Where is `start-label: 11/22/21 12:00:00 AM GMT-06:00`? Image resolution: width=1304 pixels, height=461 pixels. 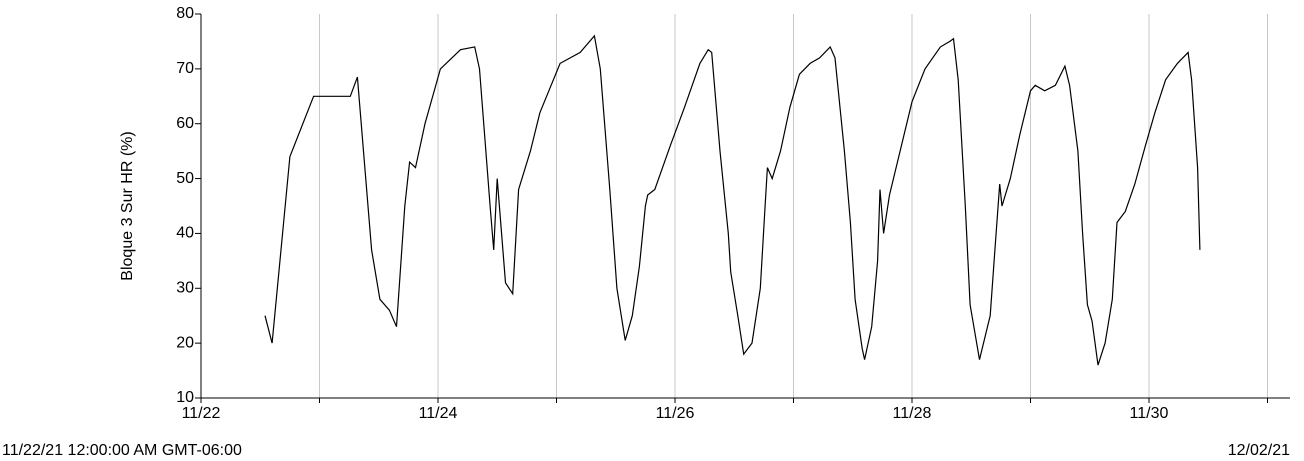
start-label: 11/22/21 12:00:00 AM GMT-06:00 is located at coordinates (122, 450).